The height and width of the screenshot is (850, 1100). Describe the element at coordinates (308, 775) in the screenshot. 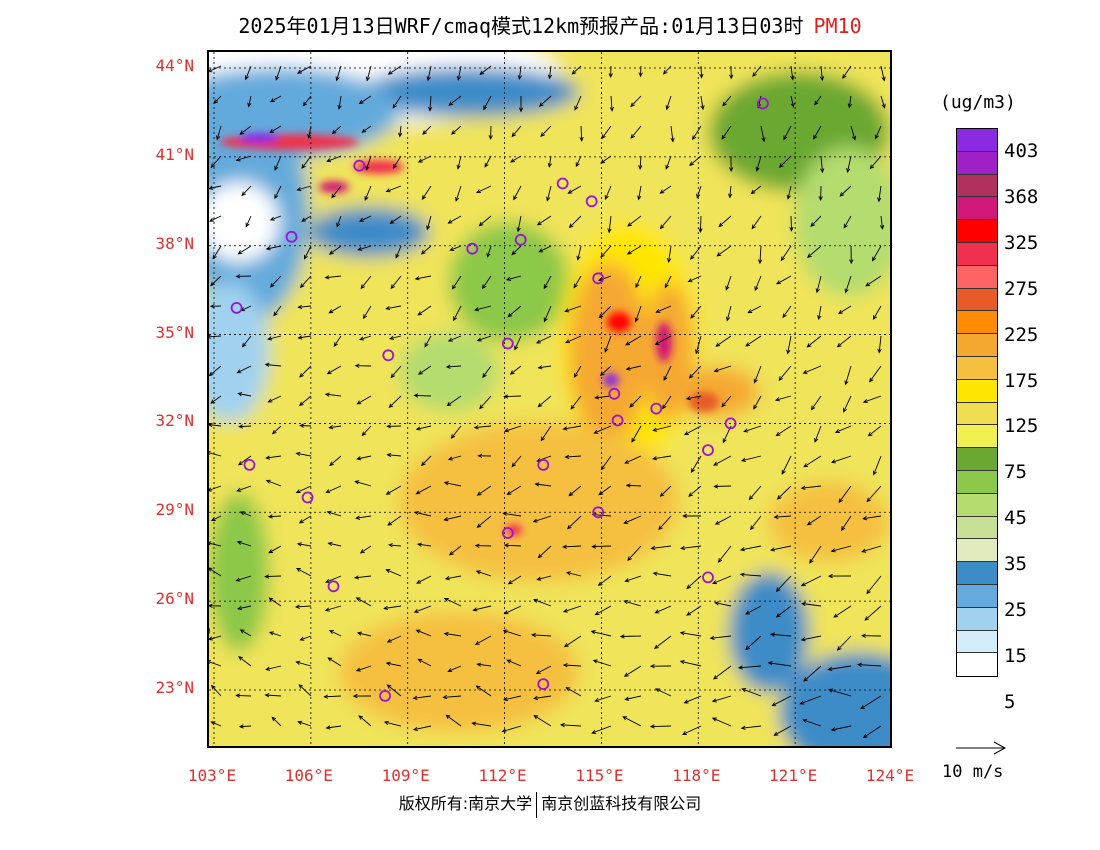

I see `longitude-label: 106°E` at that location.